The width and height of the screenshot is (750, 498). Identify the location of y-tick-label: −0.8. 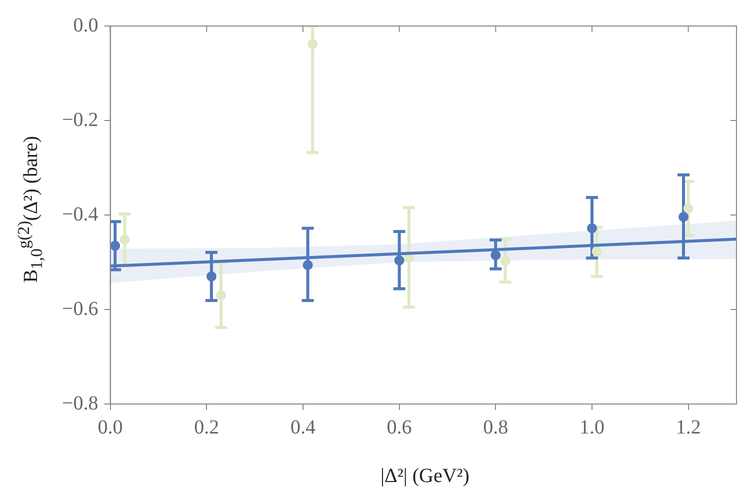
(80, 403).